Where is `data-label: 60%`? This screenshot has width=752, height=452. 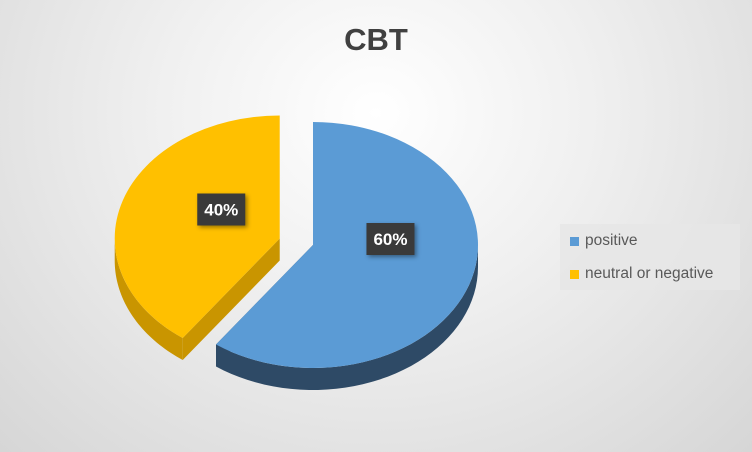 data-label: 60% is located at coordinates (390, 239).